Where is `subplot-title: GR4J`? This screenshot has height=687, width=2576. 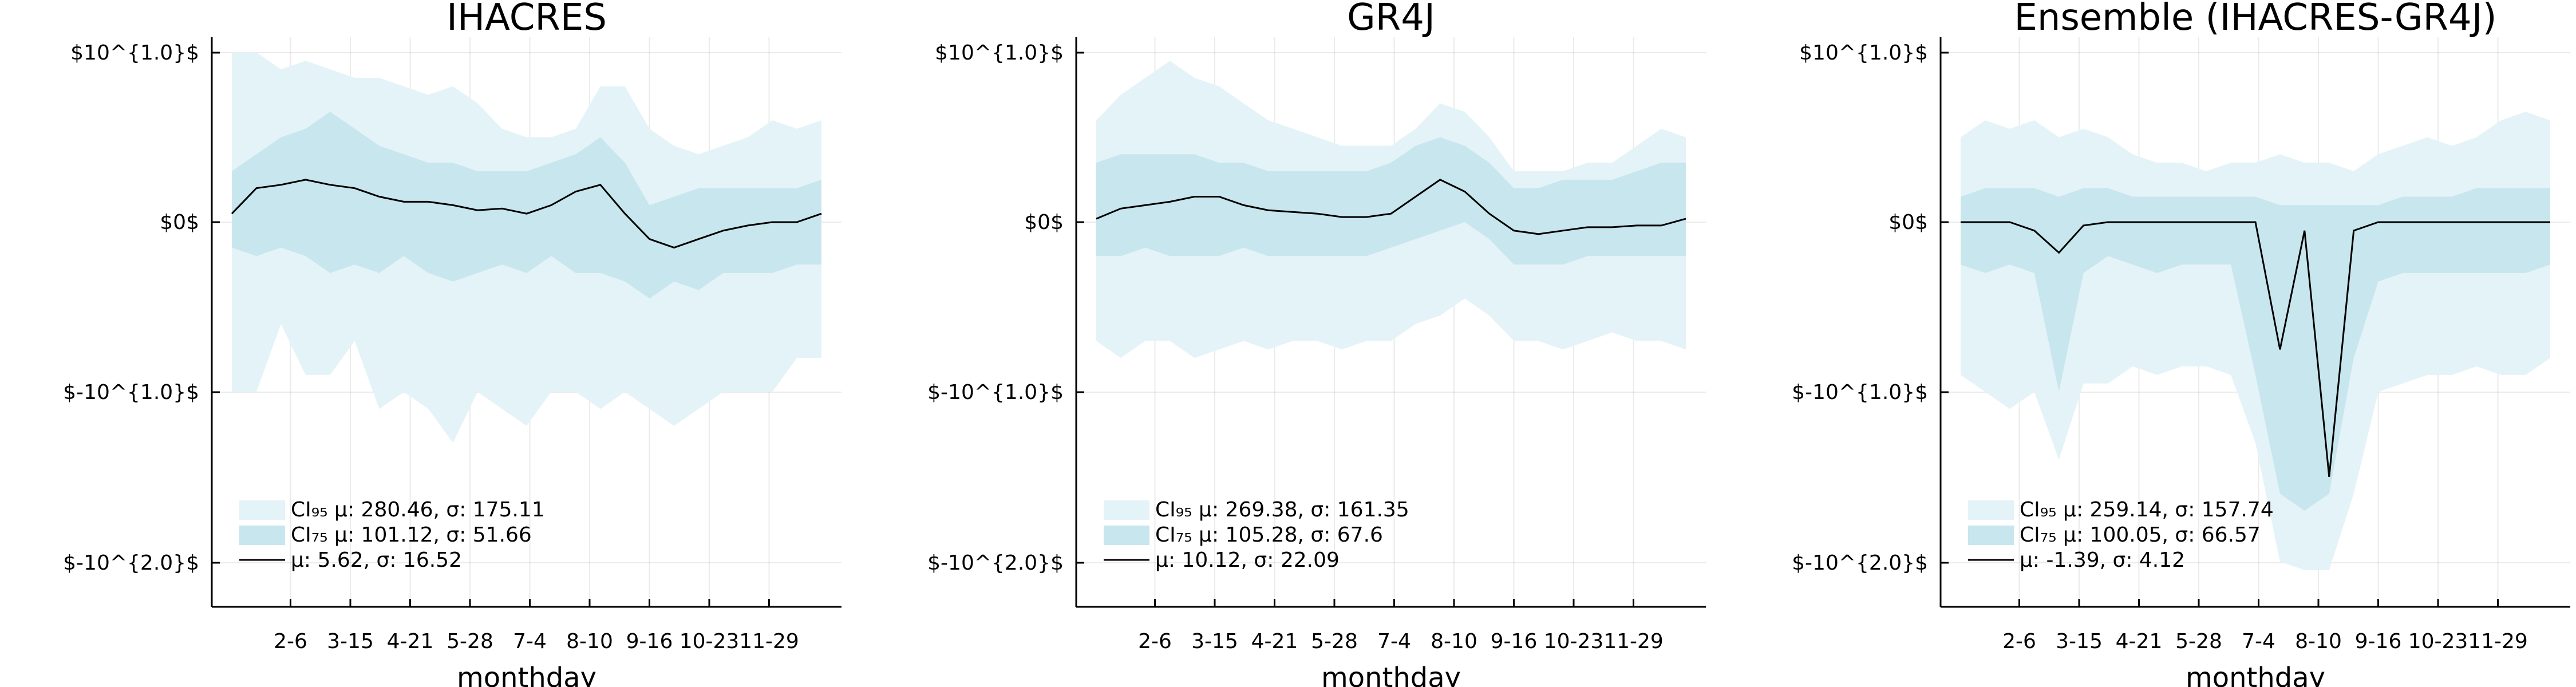 subplot-title: GR4J is located at coordinates (1391, 19).